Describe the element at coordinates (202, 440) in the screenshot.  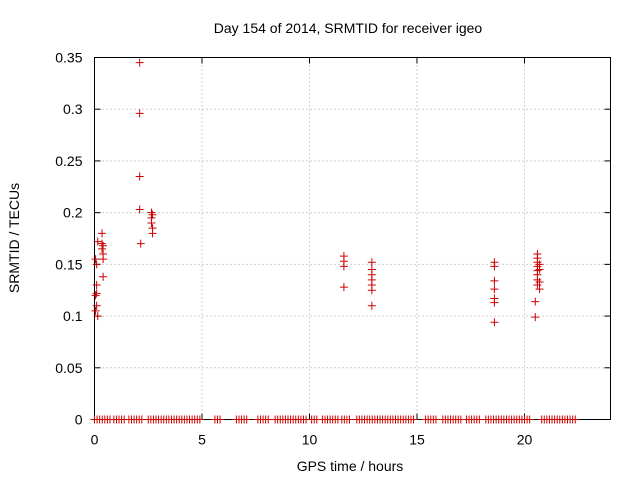
I see `x-tick-label: 5` at that location.